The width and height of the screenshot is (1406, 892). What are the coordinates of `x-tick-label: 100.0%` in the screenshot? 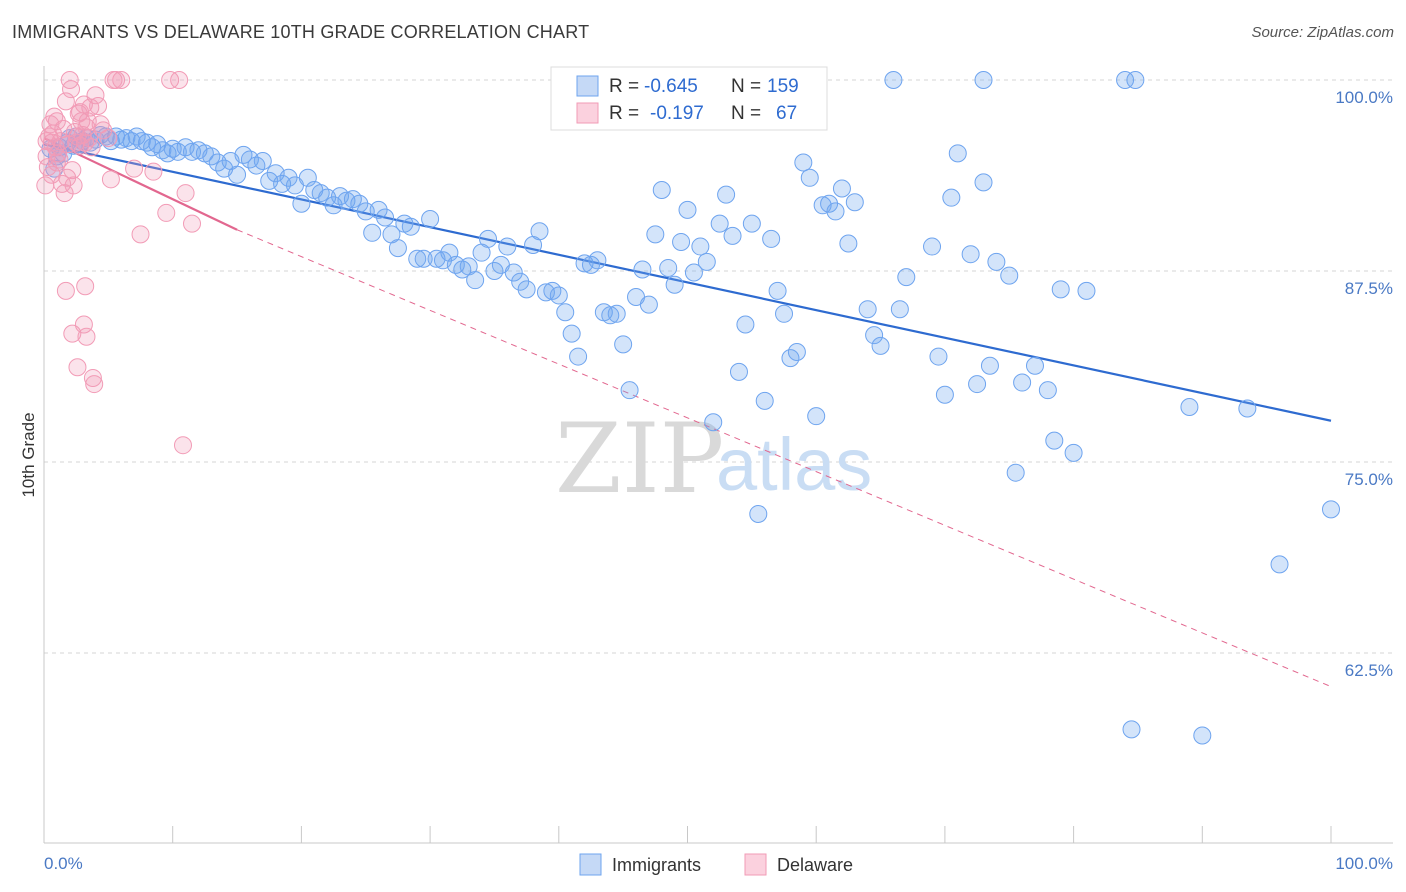 It's located at (1364, 863).